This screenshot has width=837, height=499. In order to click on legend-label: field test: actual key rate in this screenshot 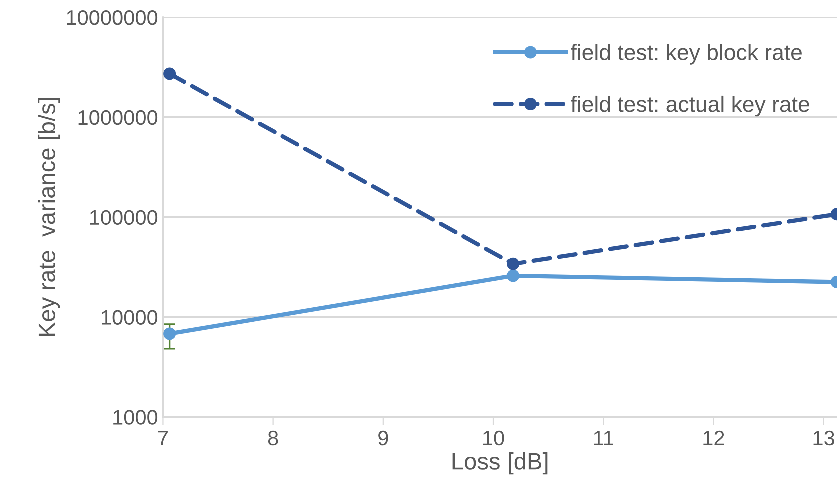, I will do `click(690, 106)`.